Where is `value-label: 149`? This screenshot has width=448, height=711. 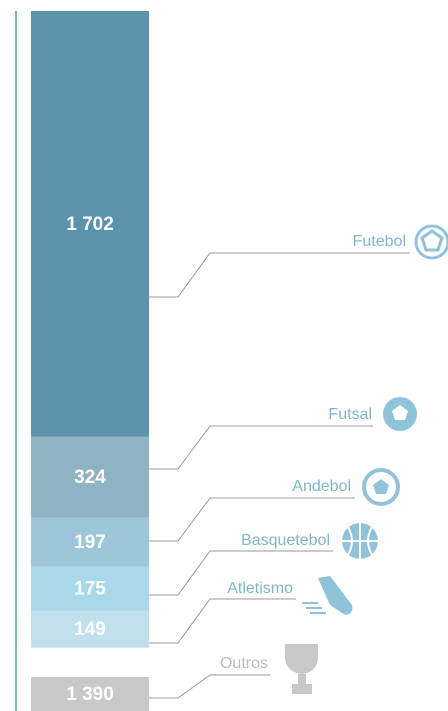
value-label: 149 is located at coordinates (90, 629).